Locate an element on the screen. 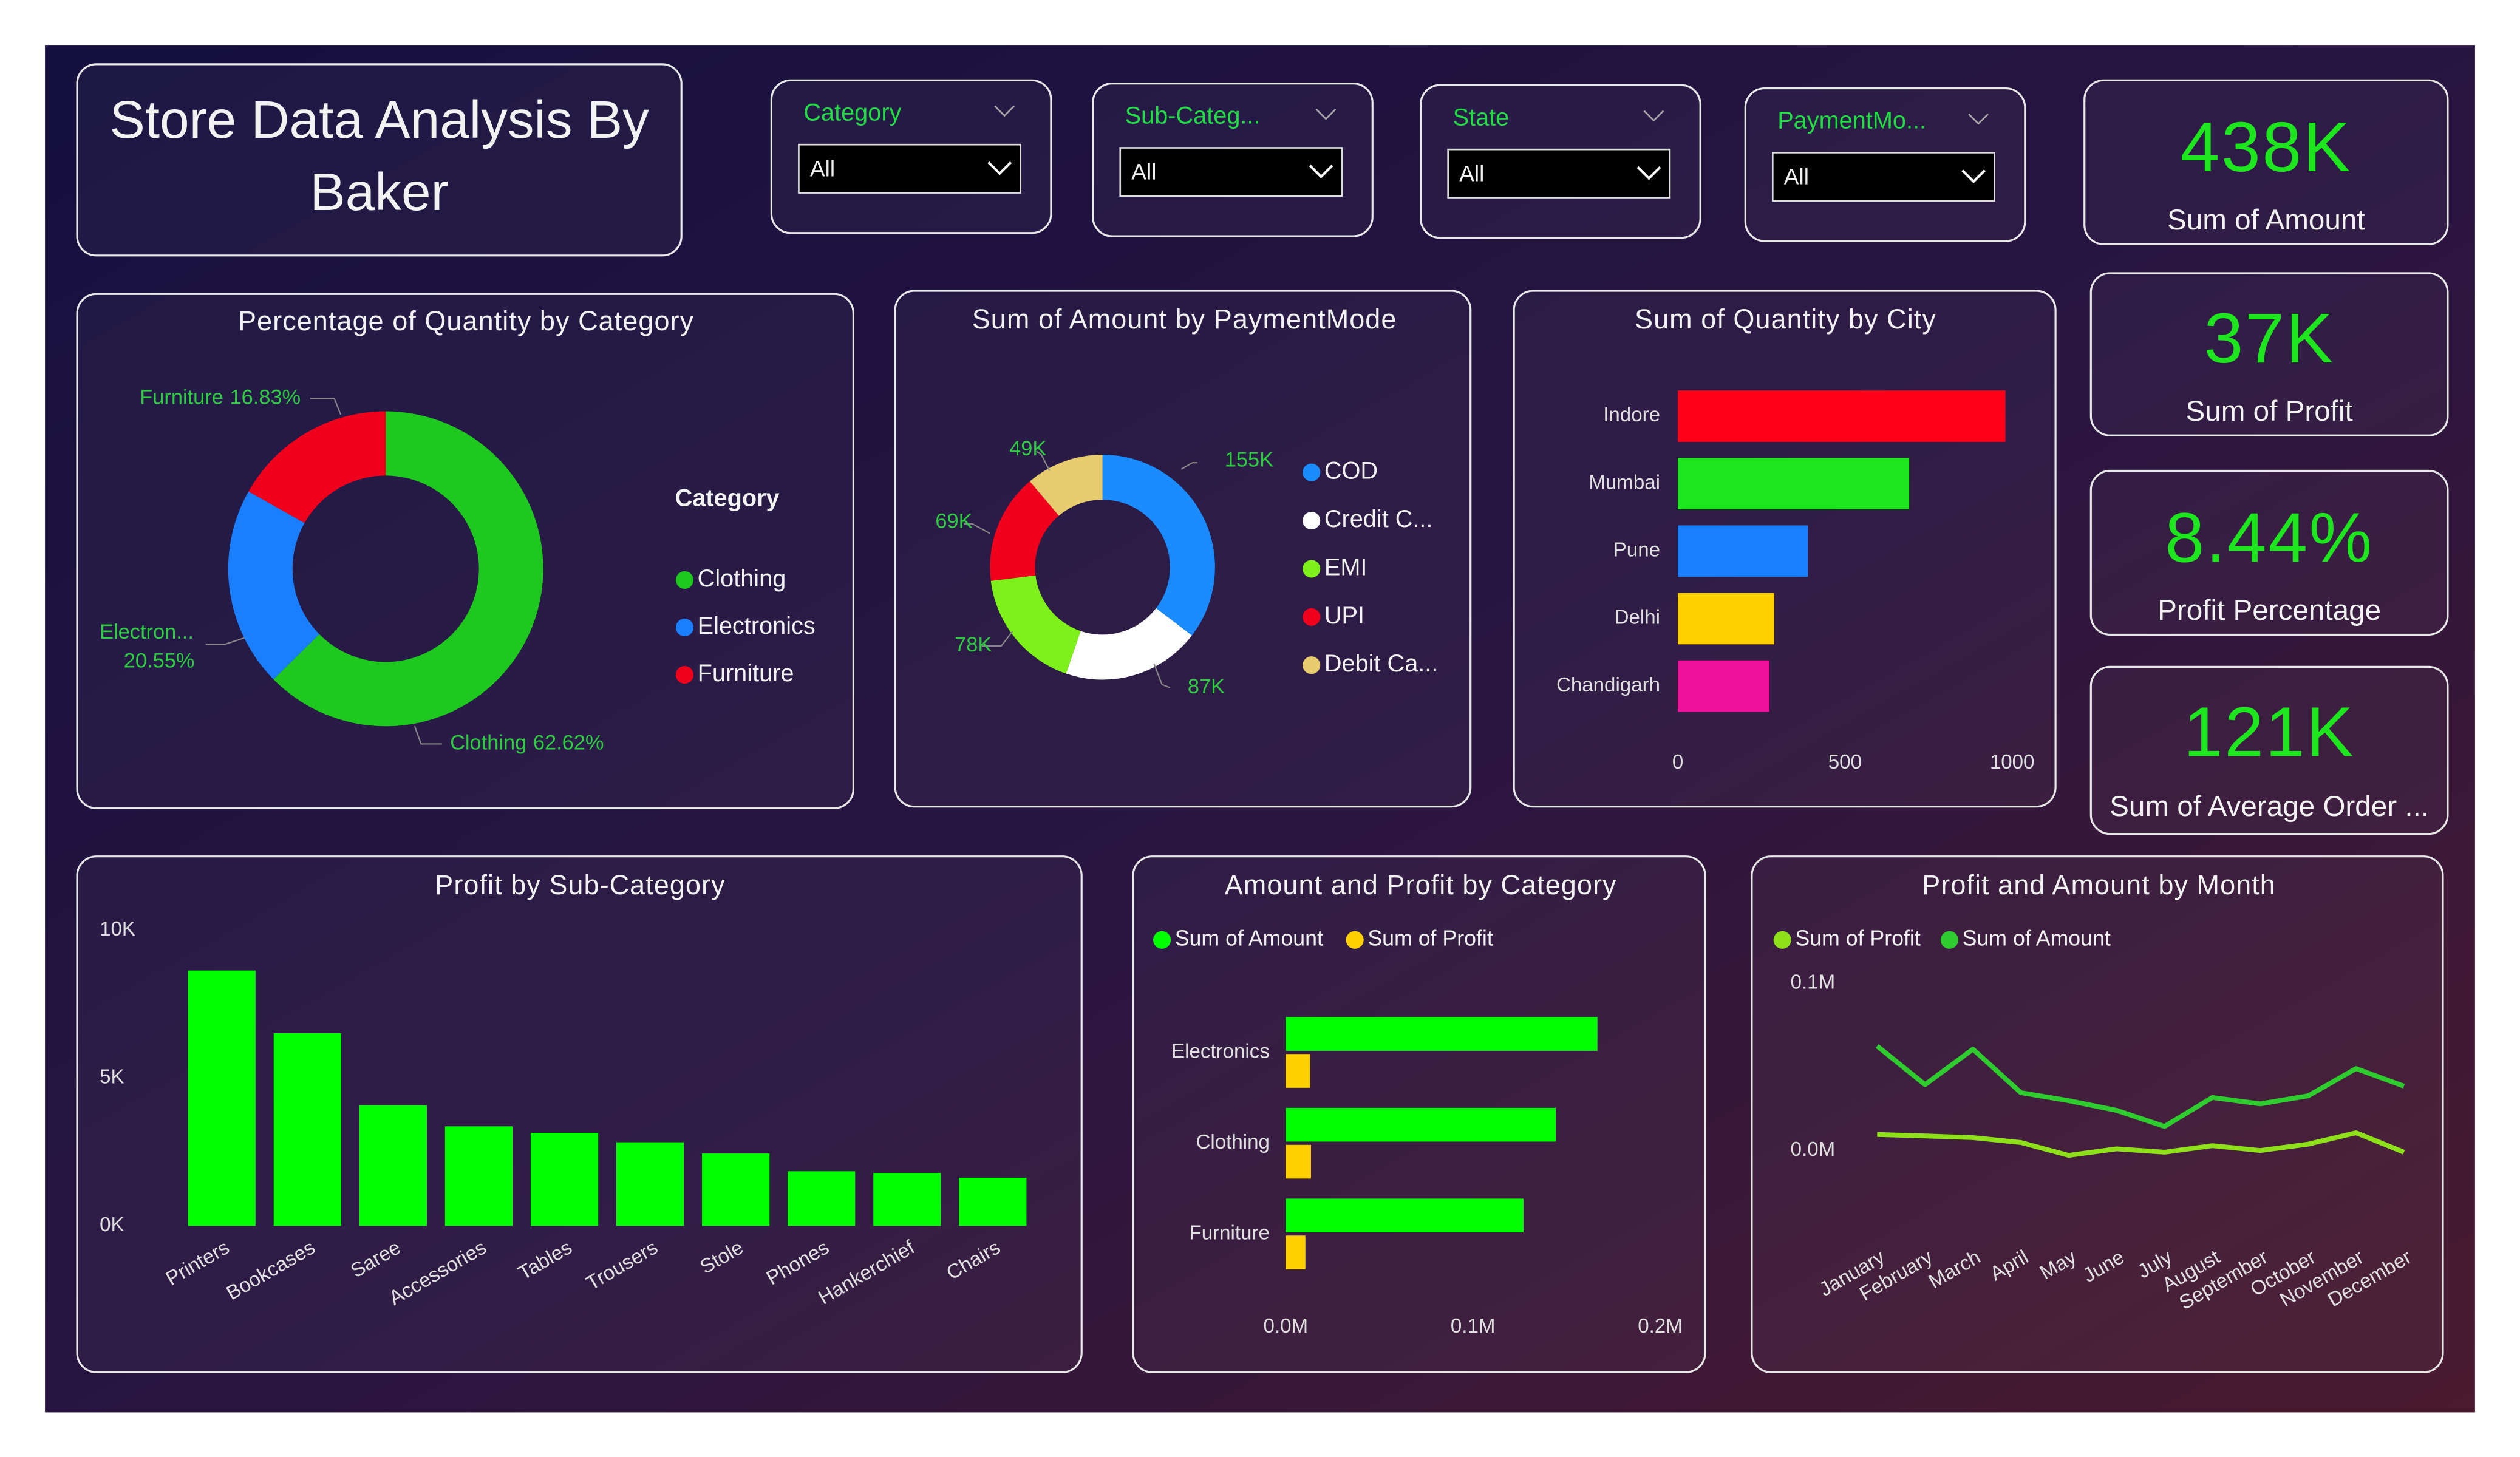 The height and width of the screenshot is (1457, 2520). x-tick-label: 1000 is located at coordinates (2012, 762).